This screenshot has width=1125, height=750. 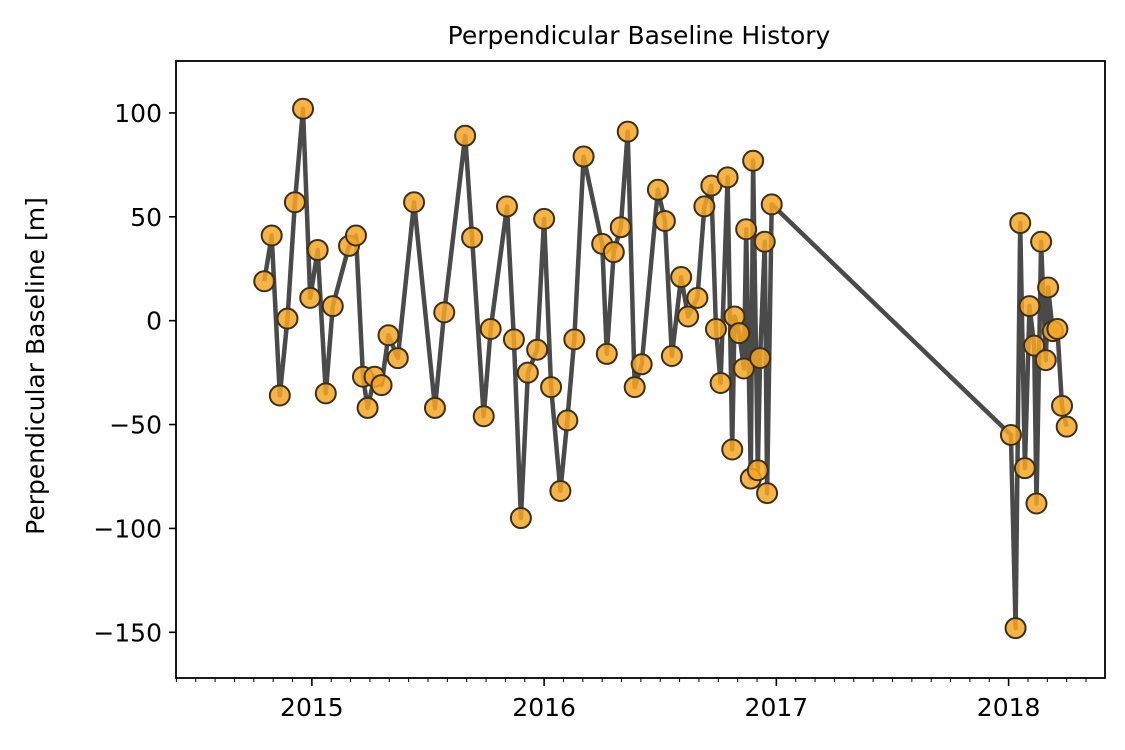 What do you see at coordinates (777, 707) in the screenshot?
I see `x-tick-label-2: 2017` at bounding box center [777, 707].